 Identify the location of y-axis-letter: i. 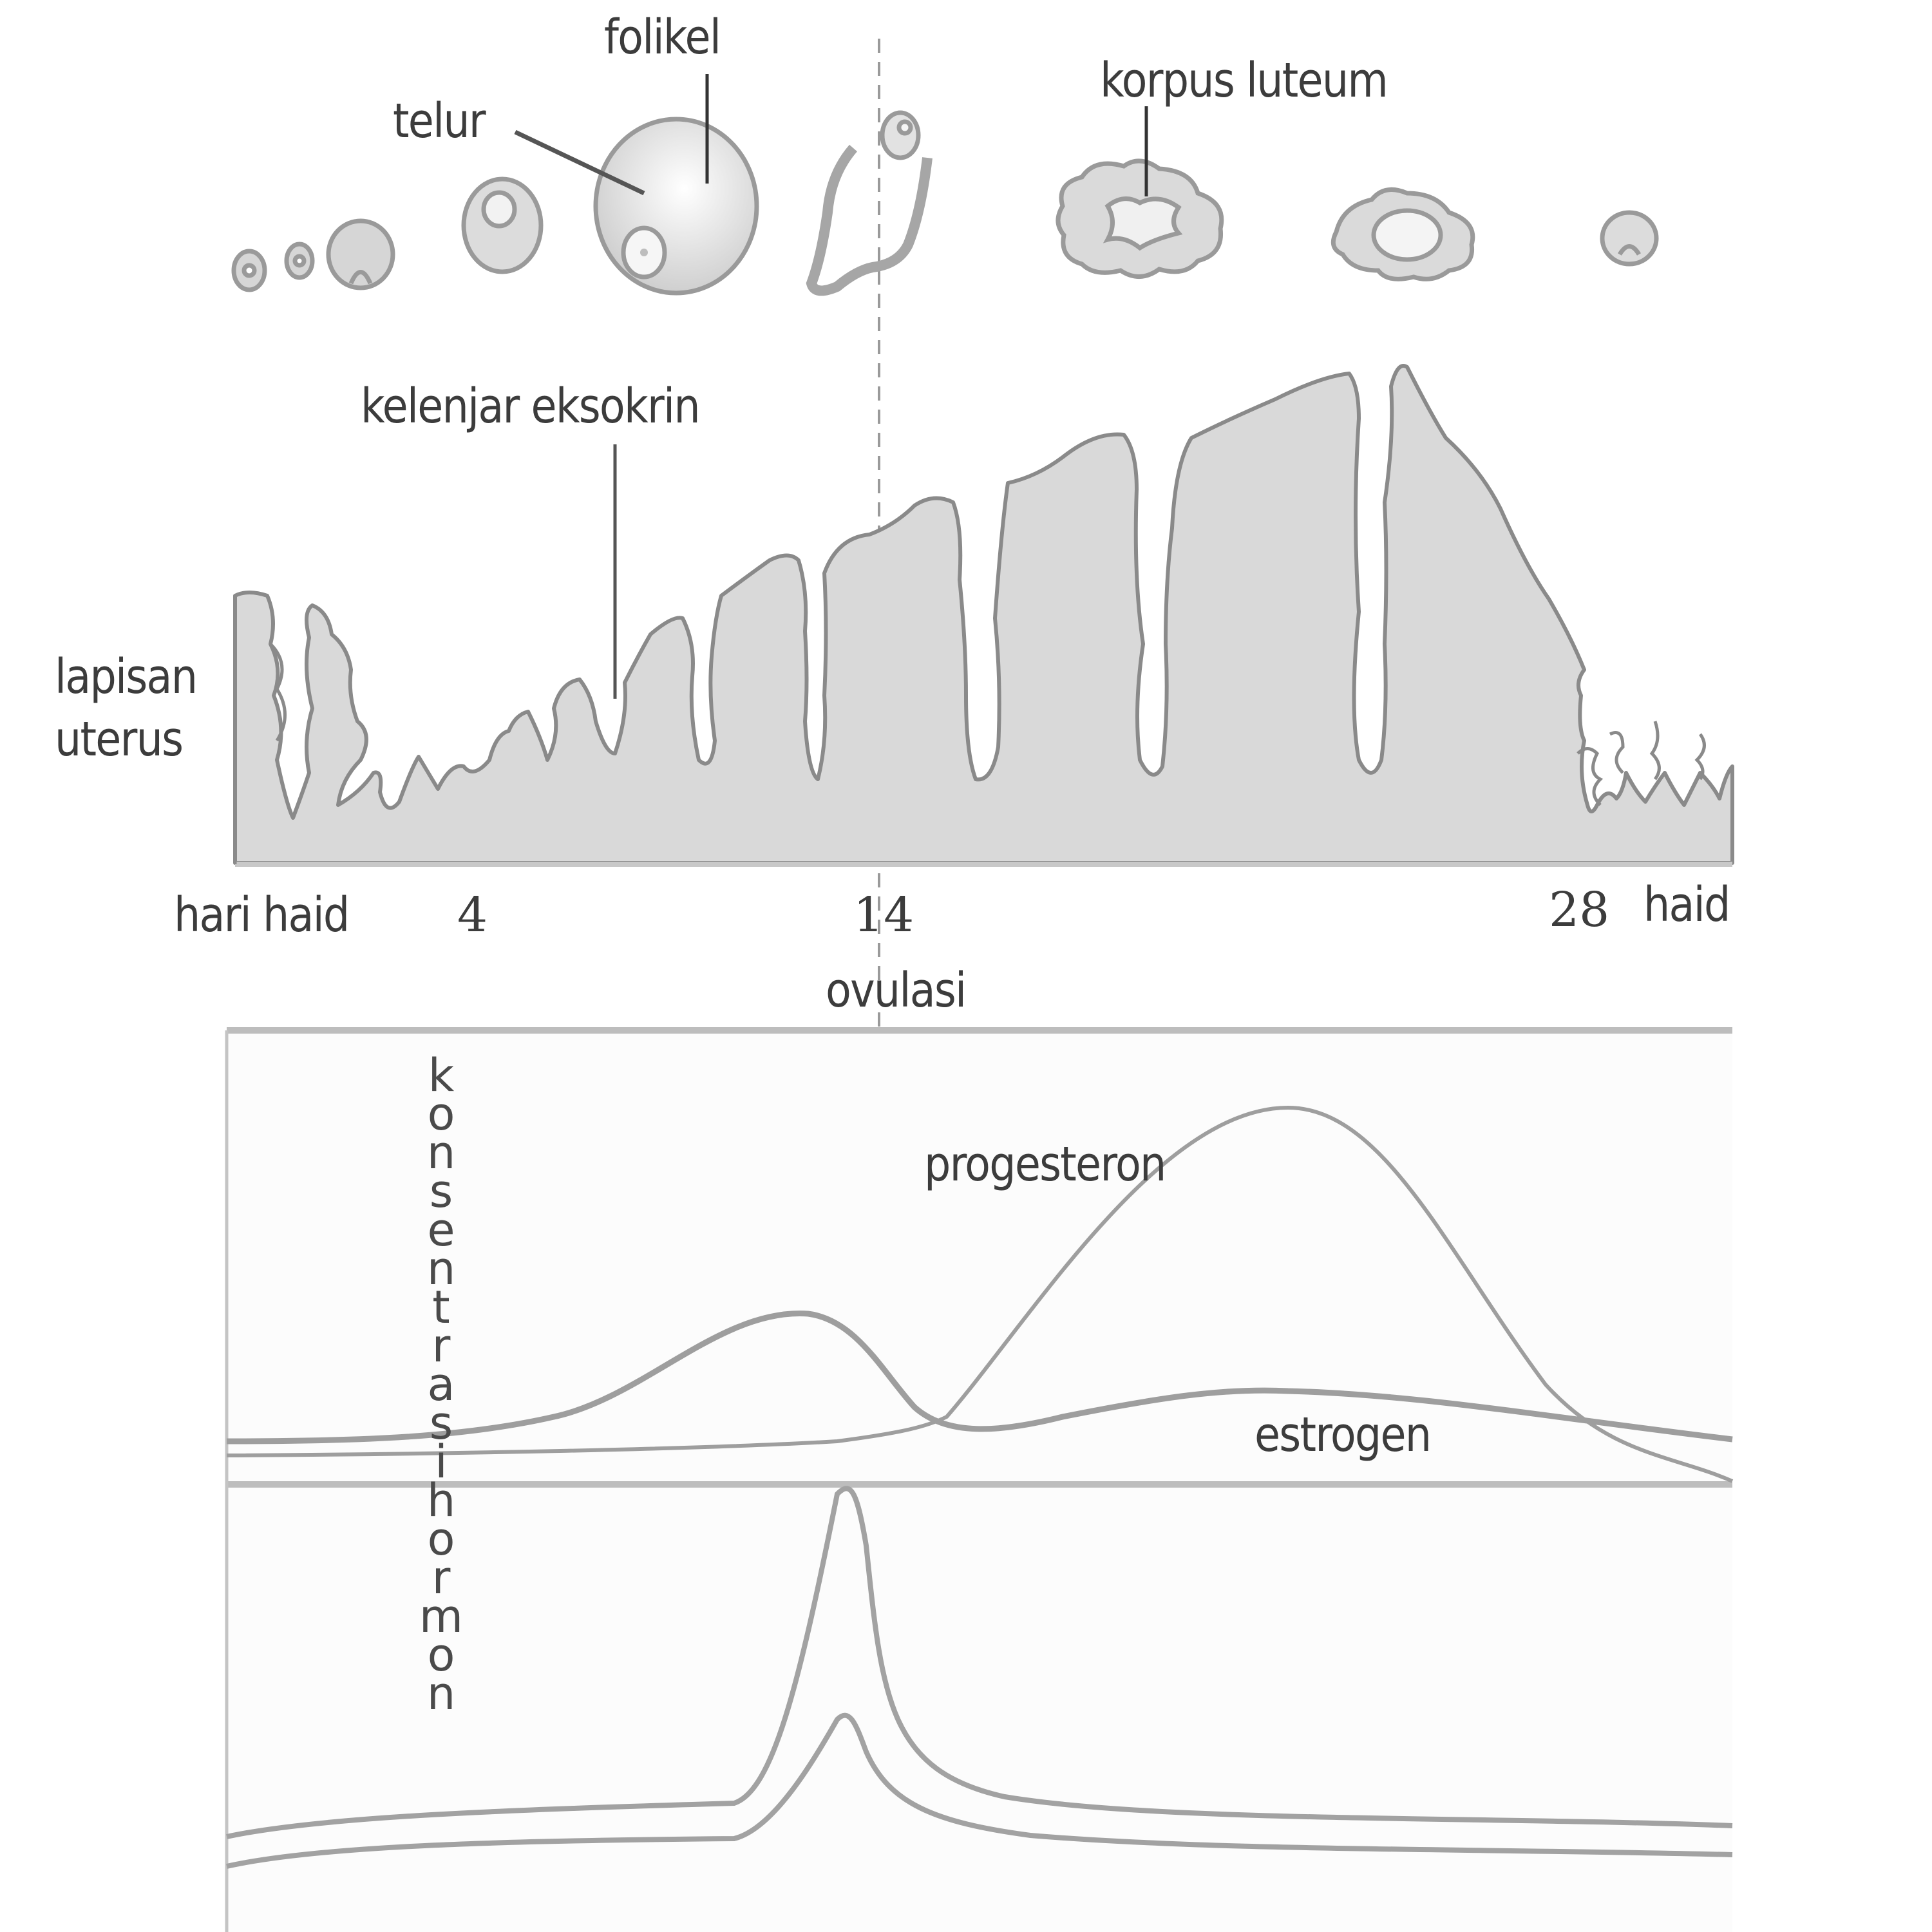
(442, 1461).